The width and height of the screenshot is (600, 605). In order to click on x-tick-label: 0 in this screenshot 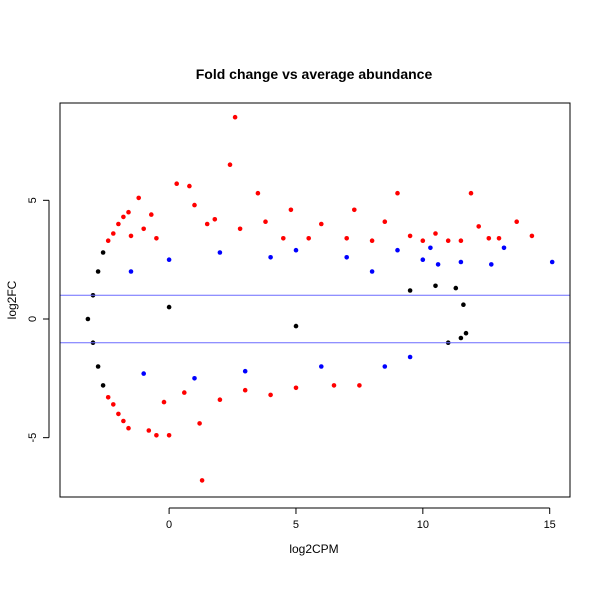, I will do `click(169, 525)`.